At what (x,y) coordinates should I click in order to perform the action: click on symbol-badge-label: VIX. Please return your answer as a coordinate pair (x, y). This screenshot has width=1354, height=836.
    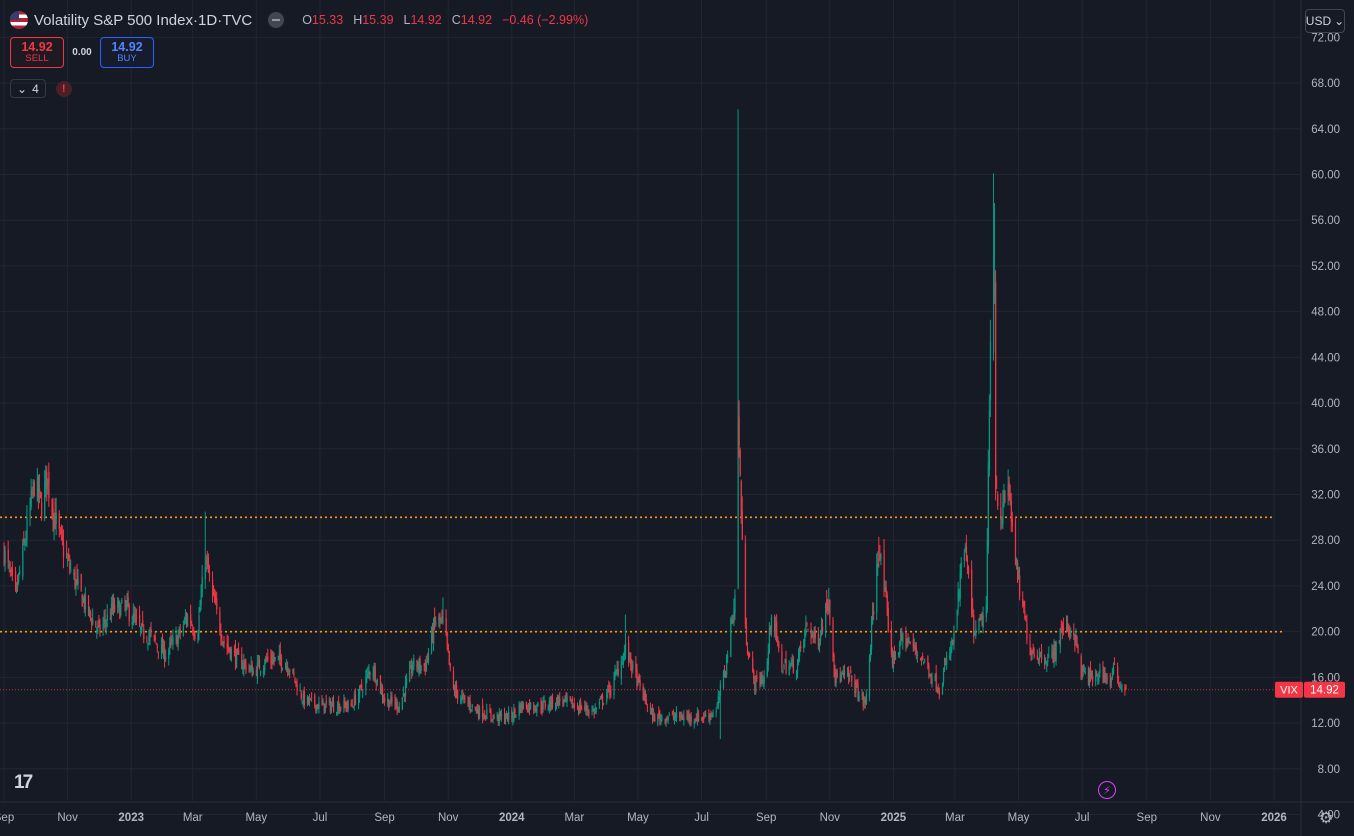
    Looking at the image, I should click on (1289, 691).